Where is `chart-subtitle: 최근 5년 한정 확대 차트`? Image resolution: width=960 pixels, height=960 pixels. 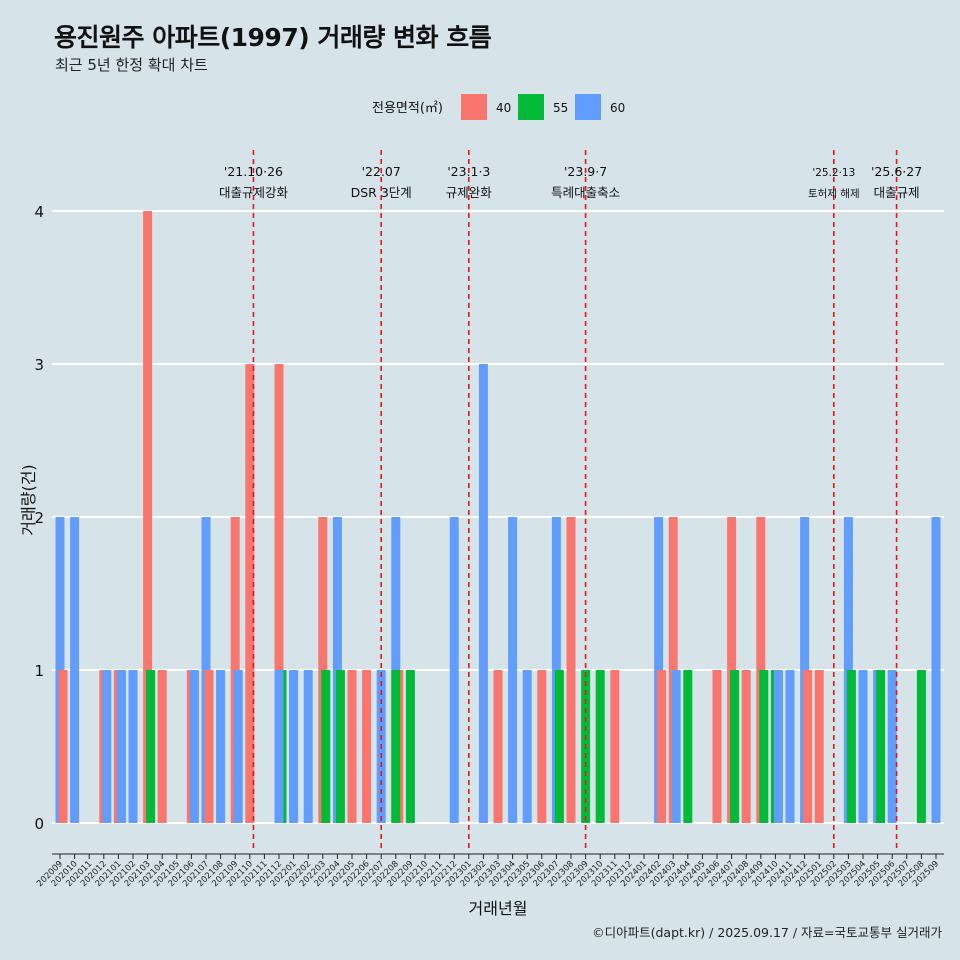 chart-subtitle: 최근 5년 한정 확대 차트 is located at coordinates (131, 65).